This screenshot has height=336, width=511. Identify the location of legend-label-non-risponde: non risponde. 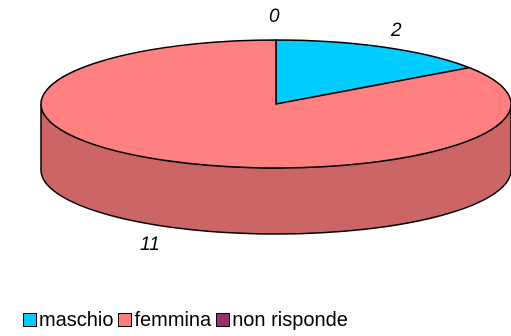
(290, 320).